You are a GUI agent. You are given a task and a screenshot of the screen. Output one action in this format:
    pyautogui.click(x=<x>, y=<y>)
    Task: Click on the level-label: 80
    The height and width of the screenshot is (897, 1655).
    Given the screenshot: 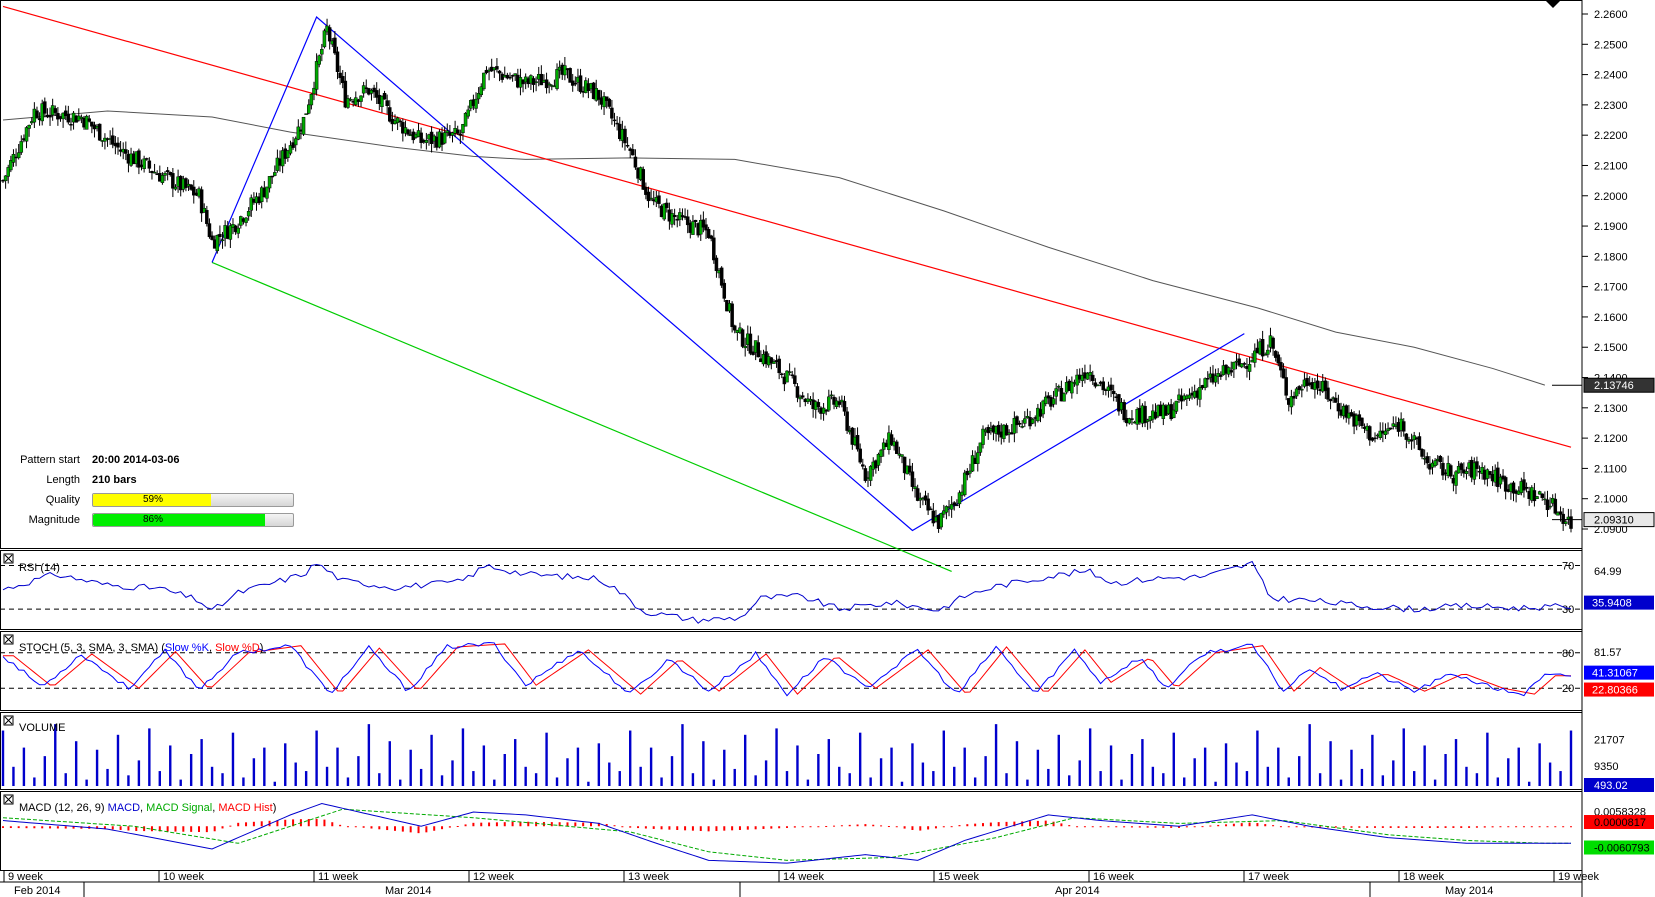 What is the action you would take?
    pyautogui.click(x=1568, y=654)
    